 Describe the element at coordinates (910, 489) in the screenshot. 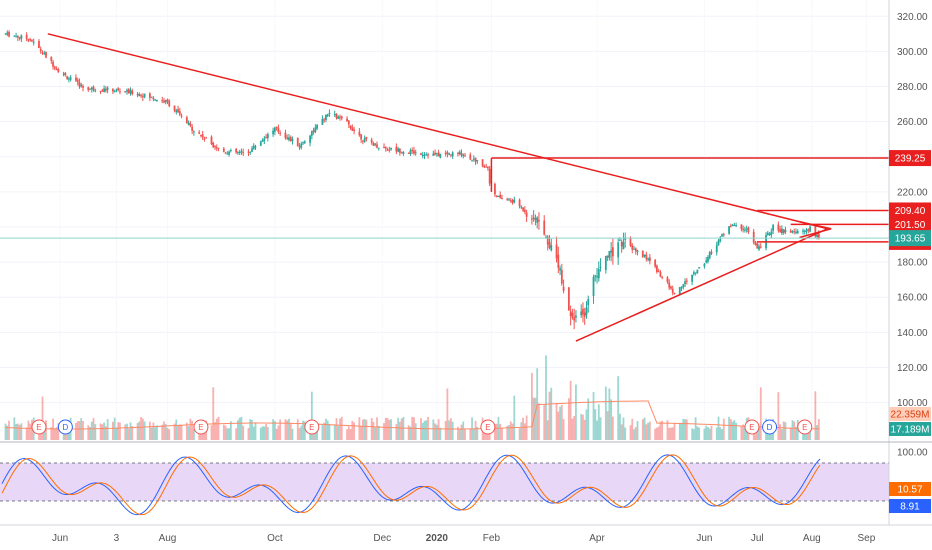

I see `stoch-tag` at that location.